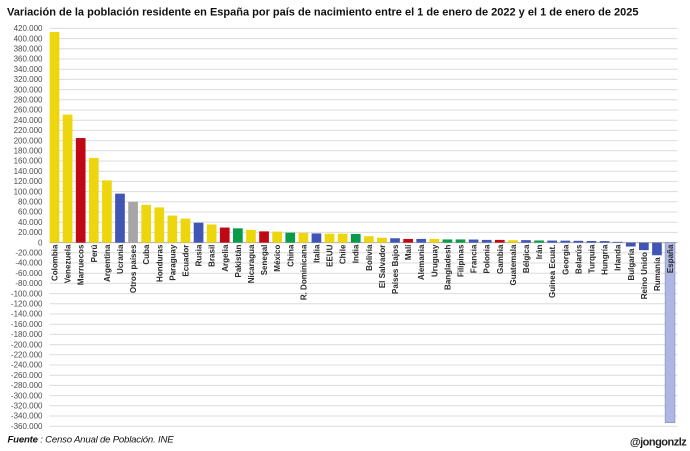  What do you see at coordinates (28, 79) in the screenshot?
I see `svg-text: 320.000` at bounding box center [28, 79].